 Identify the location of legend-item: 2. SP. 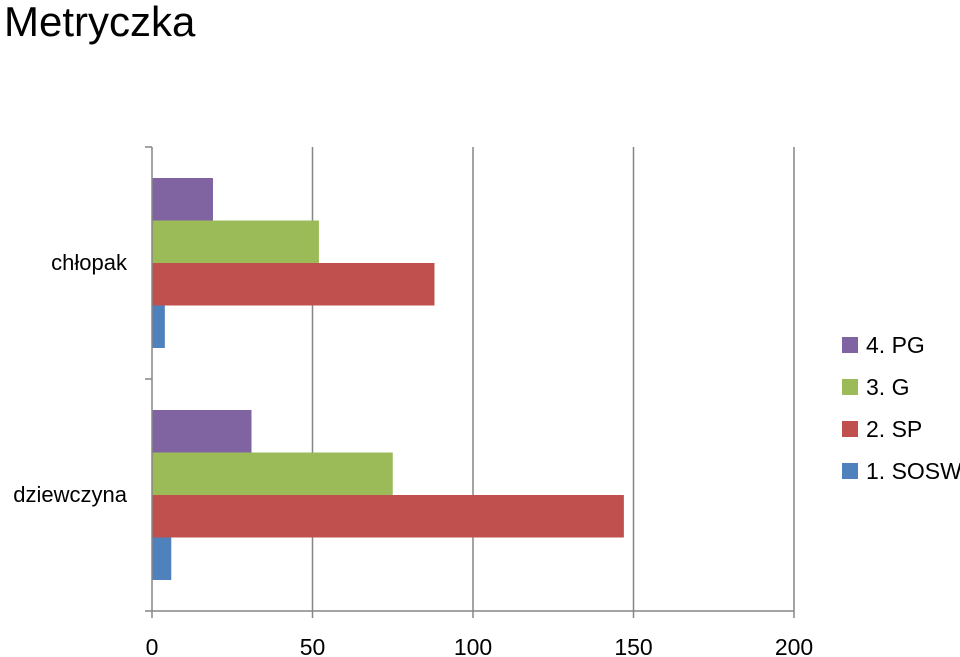
(901, 429).